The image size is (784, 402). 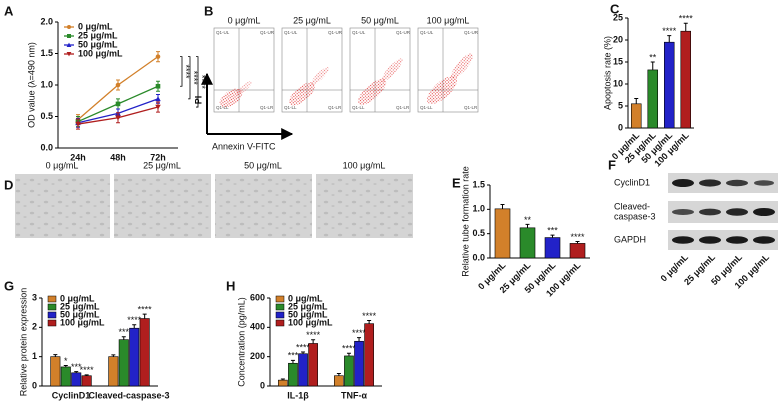 What do you see at coordinates (118, 157) in the screenshot?
I see `x-tick-label: 48h` at bounding box center [118, 157].